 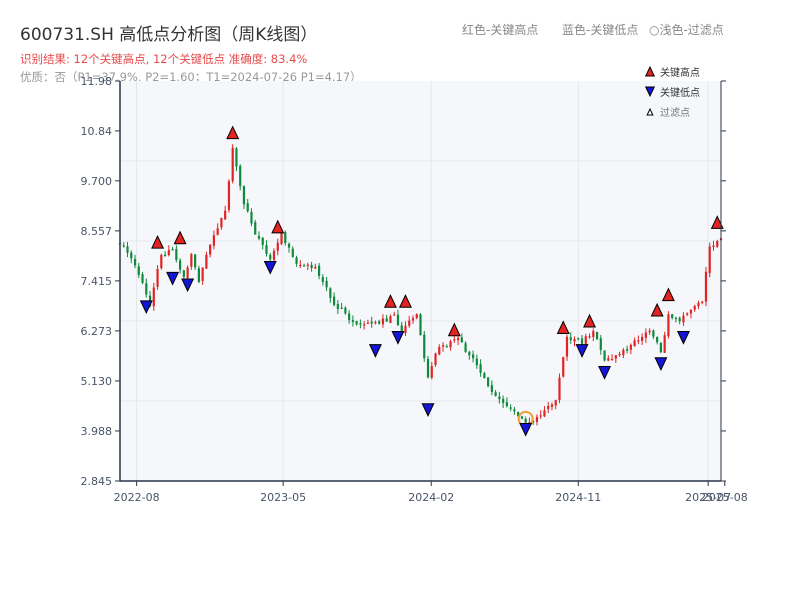 What do you see at coordinates (97, 181) in the screenshot?
I see `y-tick-label: 9.700` at bounding box center [97, 181].